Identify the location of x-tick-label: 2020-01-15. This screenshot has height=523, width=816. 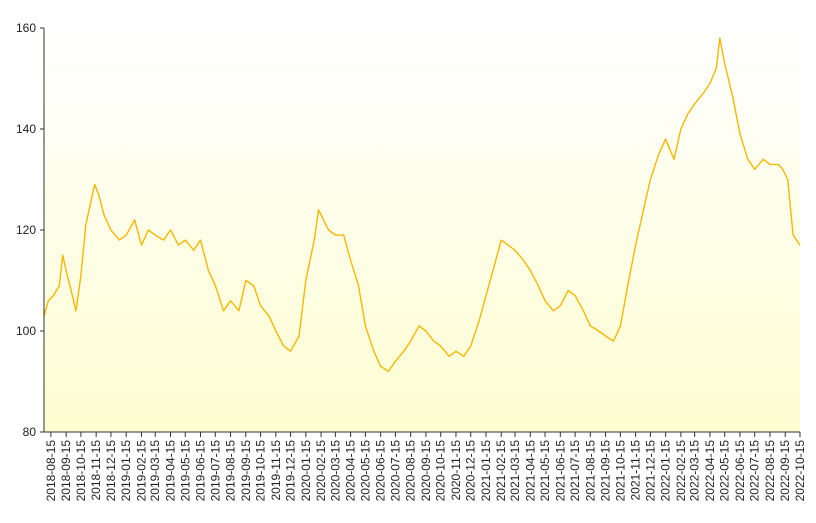
(306, 471).